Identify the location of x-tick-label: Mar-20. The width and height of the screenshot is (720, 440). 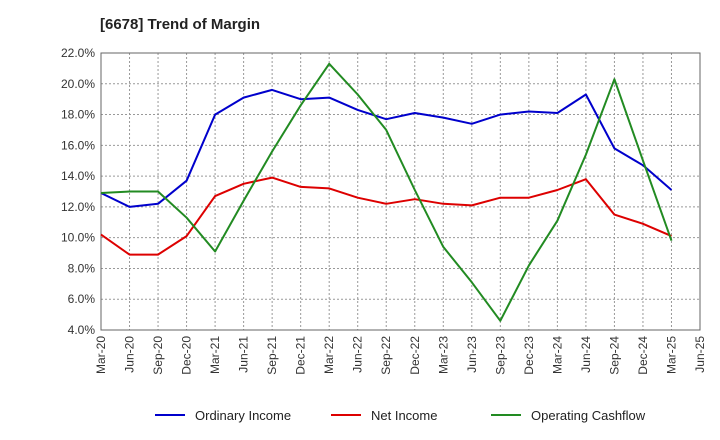
(101, 355).